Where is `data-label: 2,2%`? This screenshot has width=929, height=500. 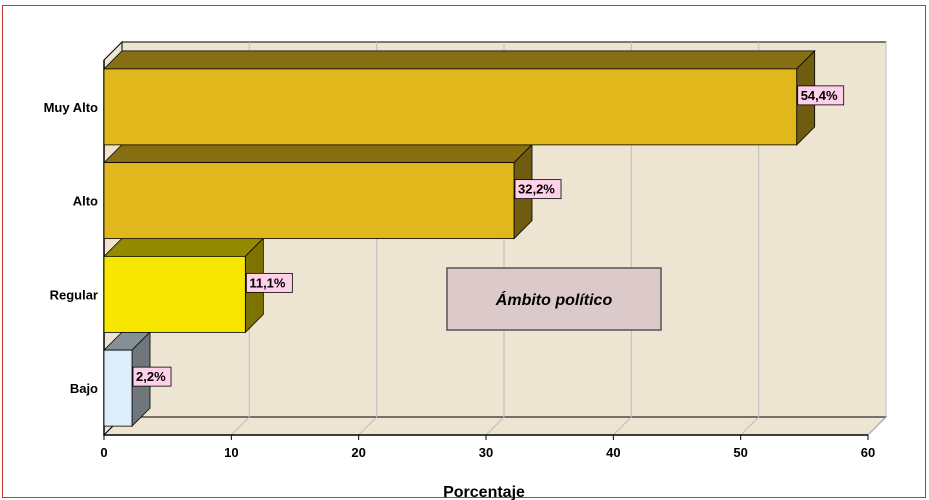 data-label: 2,2% is located at coordinates (151, 376).